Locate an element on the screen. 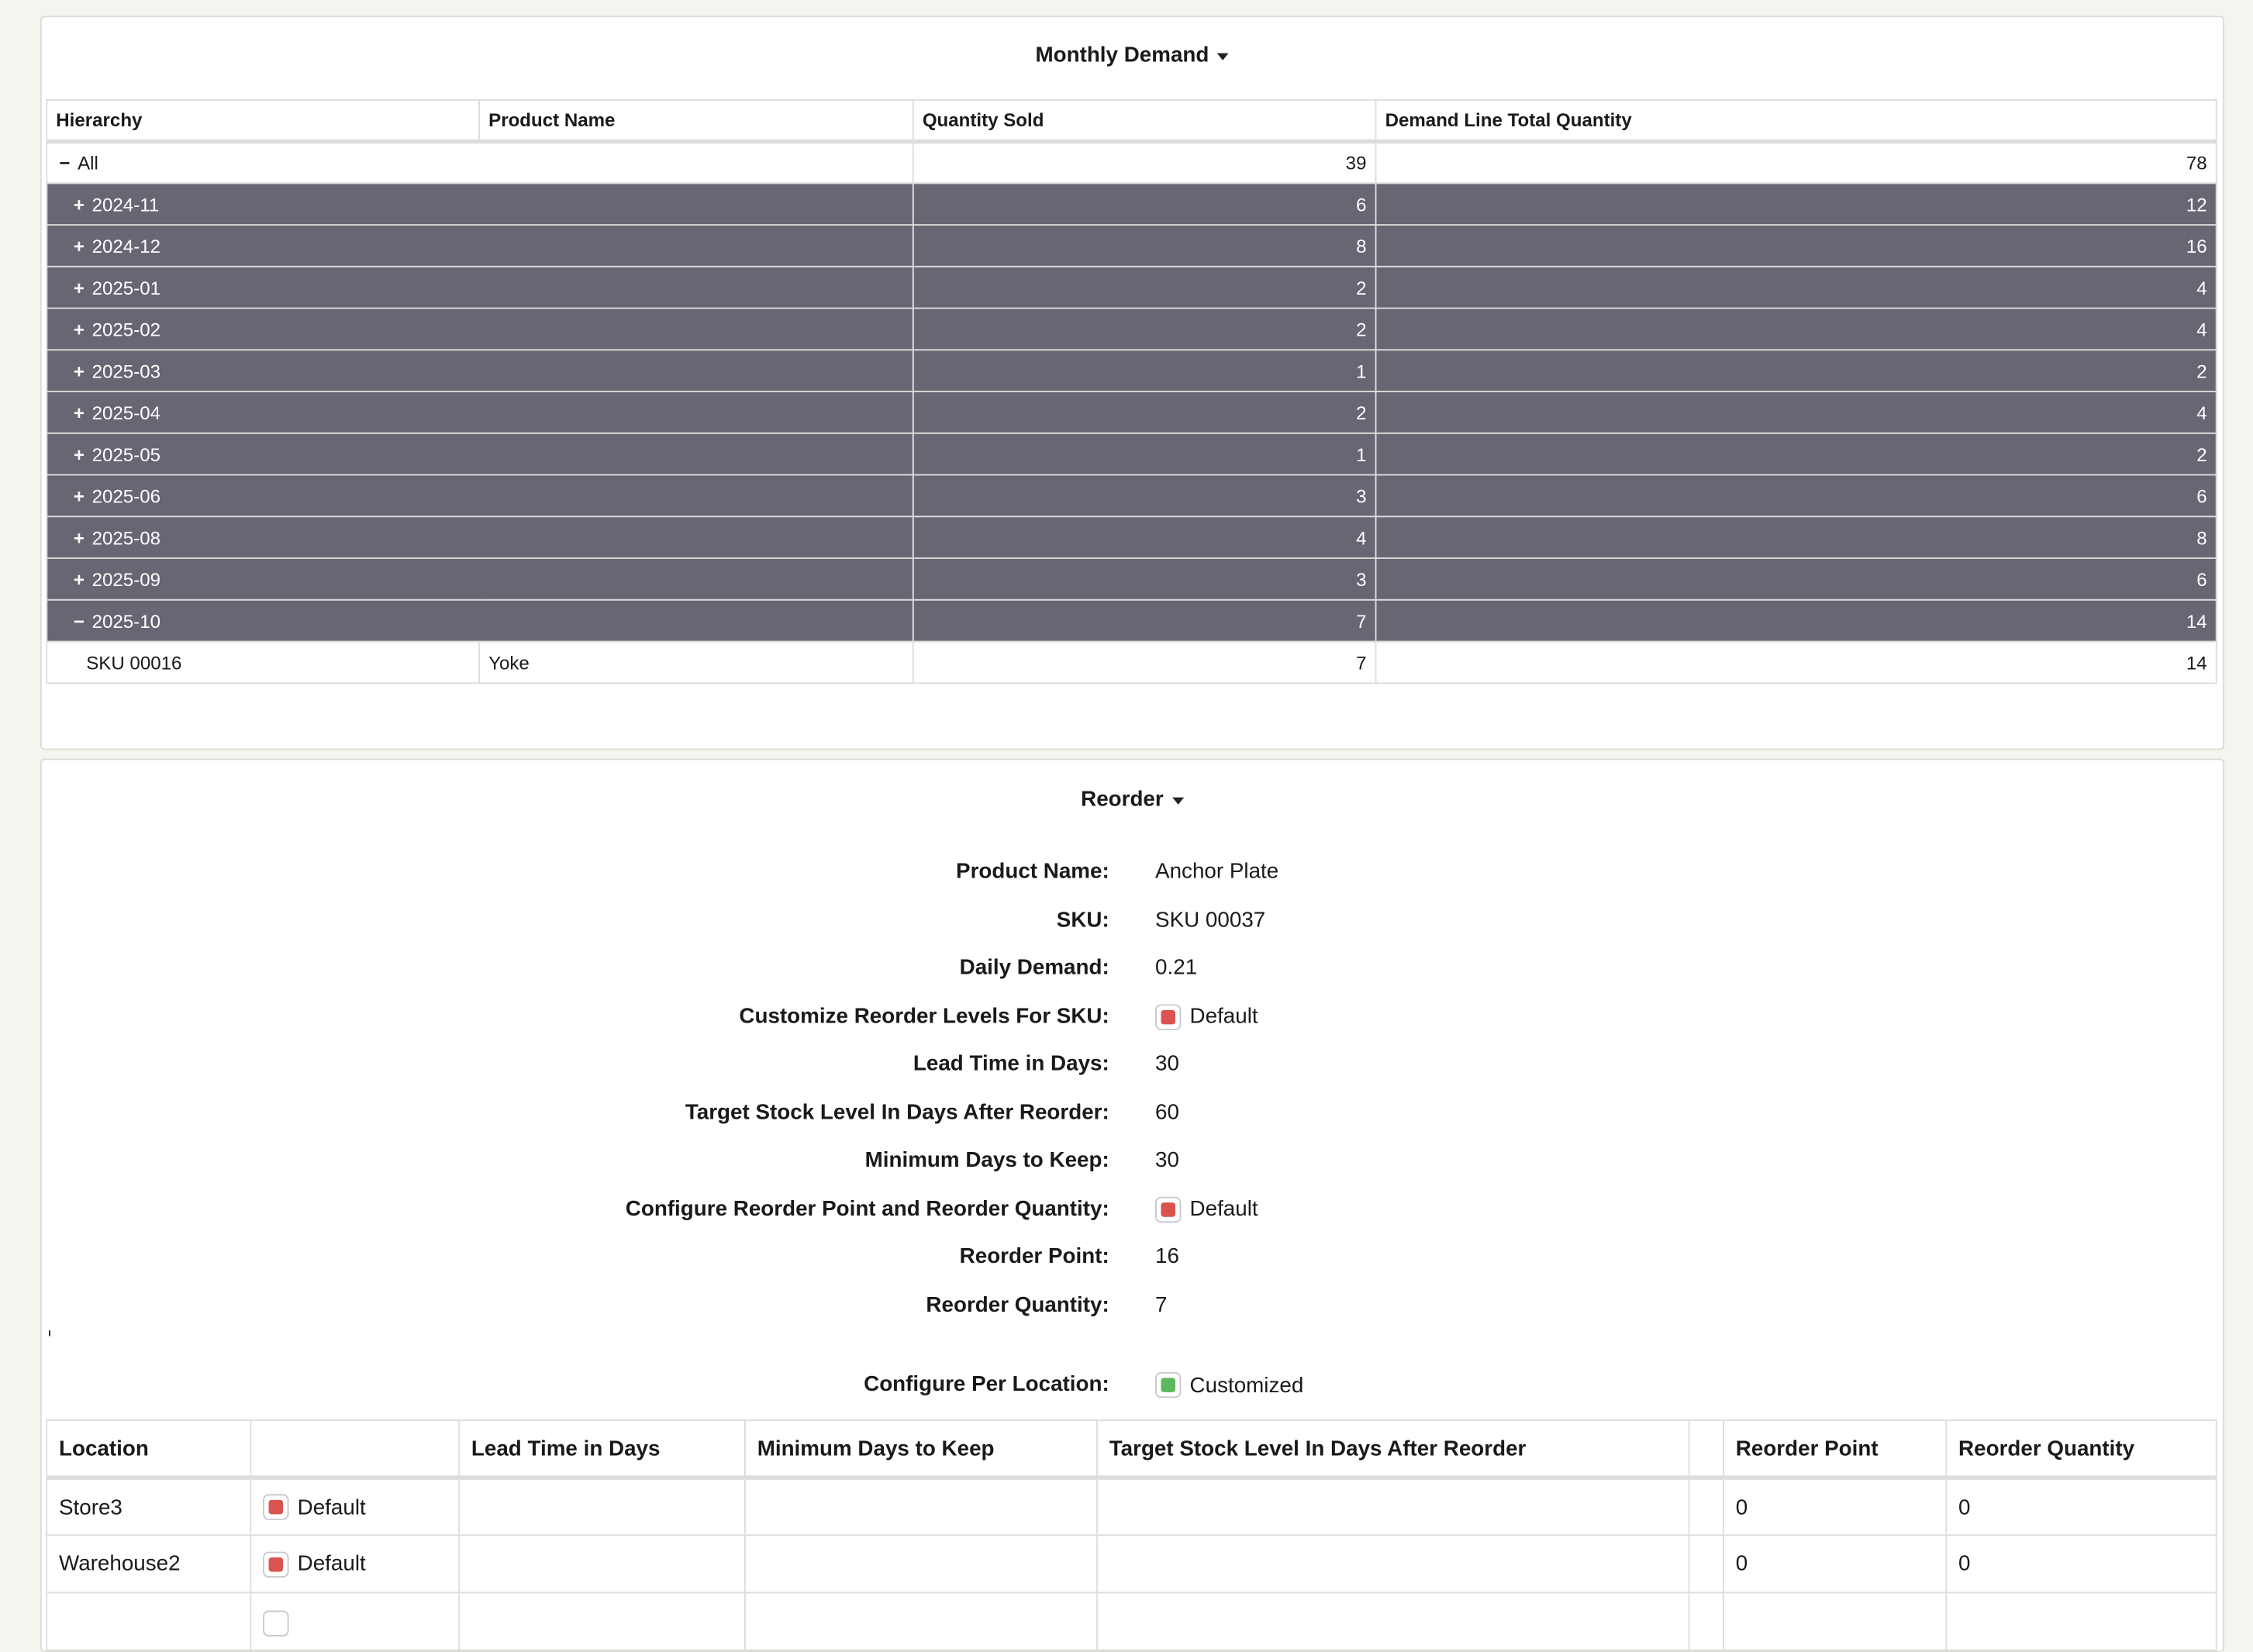 Image resolution: width=2253 pixels, height=1652 pixels. line-total-cell: 8 is located at coordinates (1796, 537).